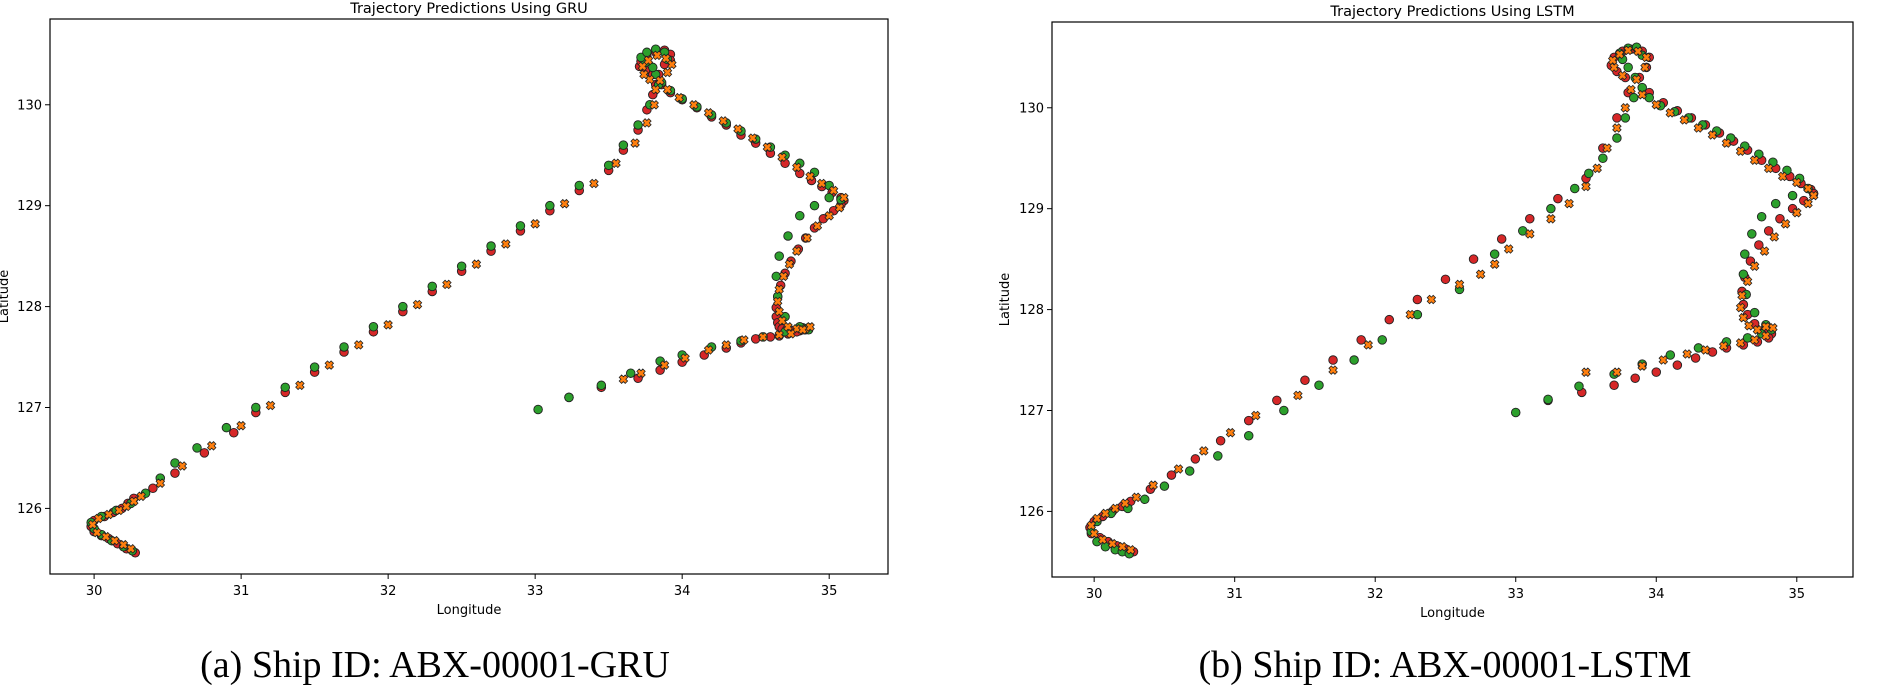  Describe the element at coordinates (1031, 512) in the screenshot. I see `y-tick-label: 126` at that location.